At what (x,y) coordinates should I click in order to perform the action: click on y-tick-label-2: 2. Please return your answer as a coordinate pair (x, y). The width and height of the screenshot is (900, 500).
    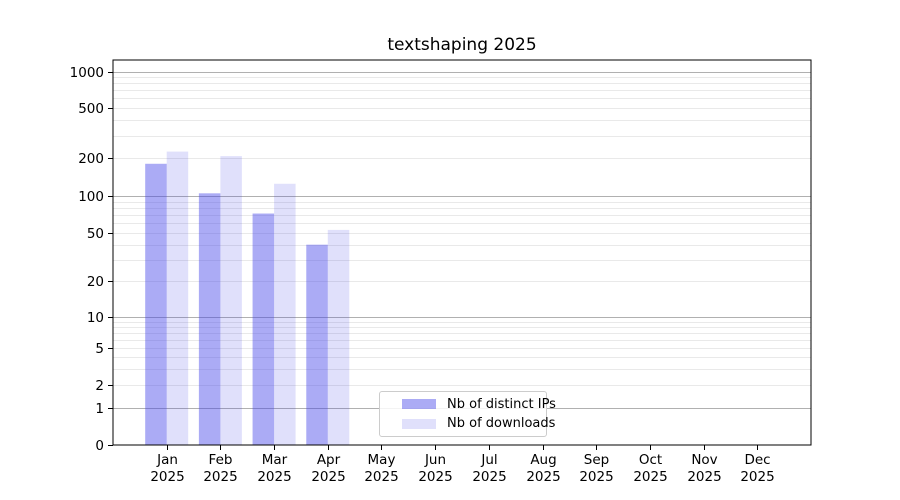
    Looking at the image, I should click on (99, 386).